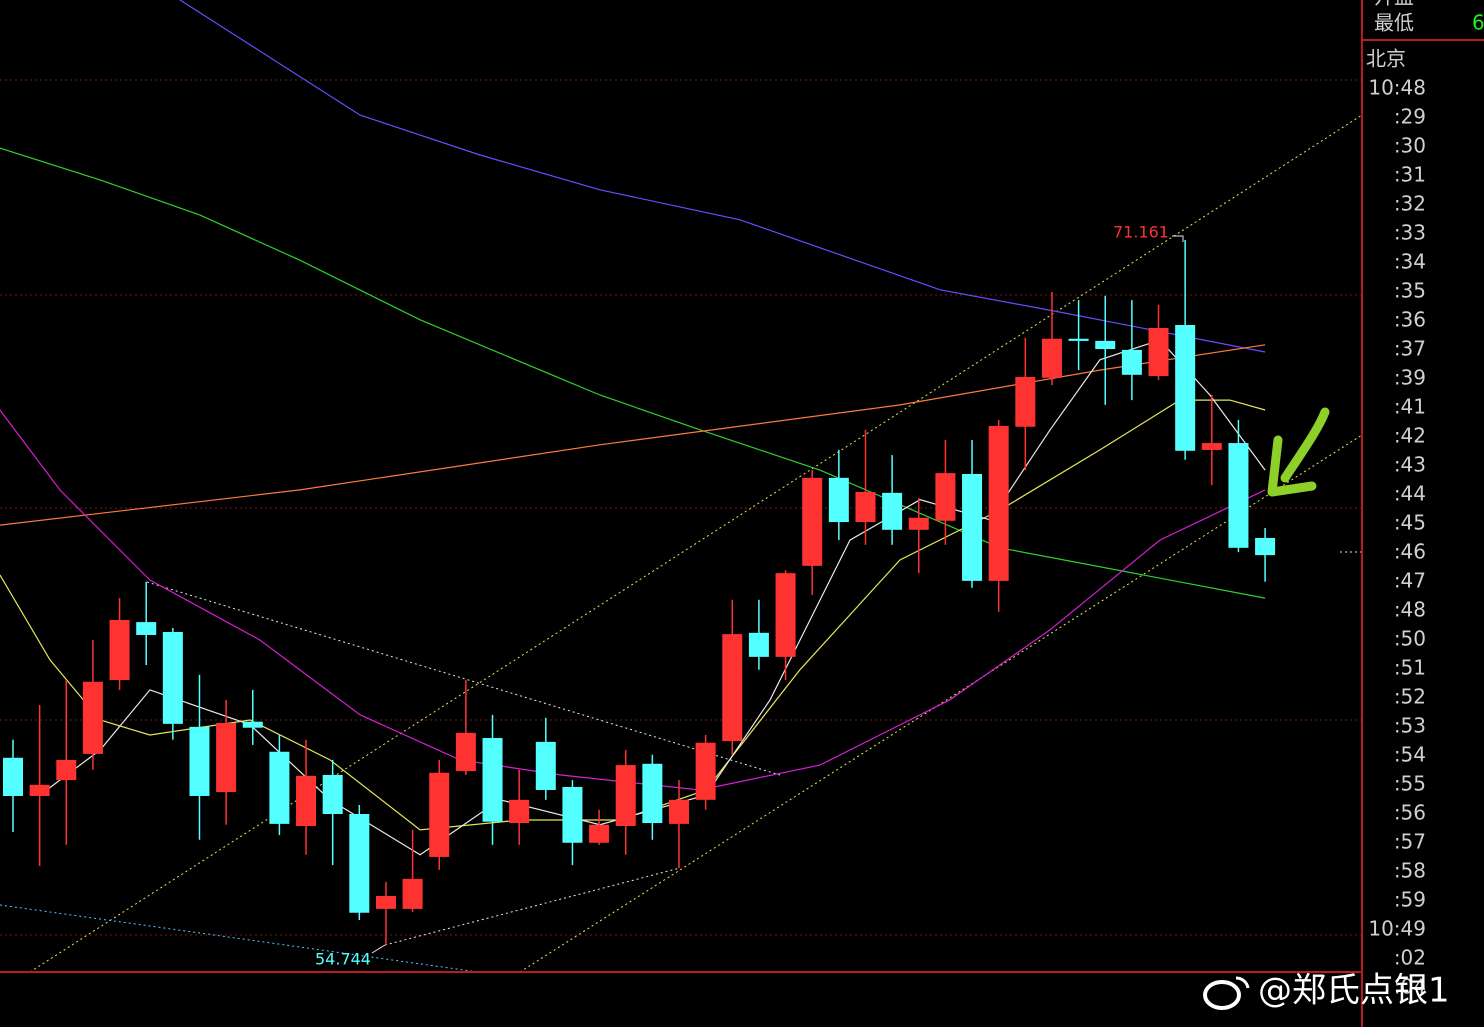  Describe the element at coordinates (1410, 204) in the screenshot. I see `time-label: :32` at that location.